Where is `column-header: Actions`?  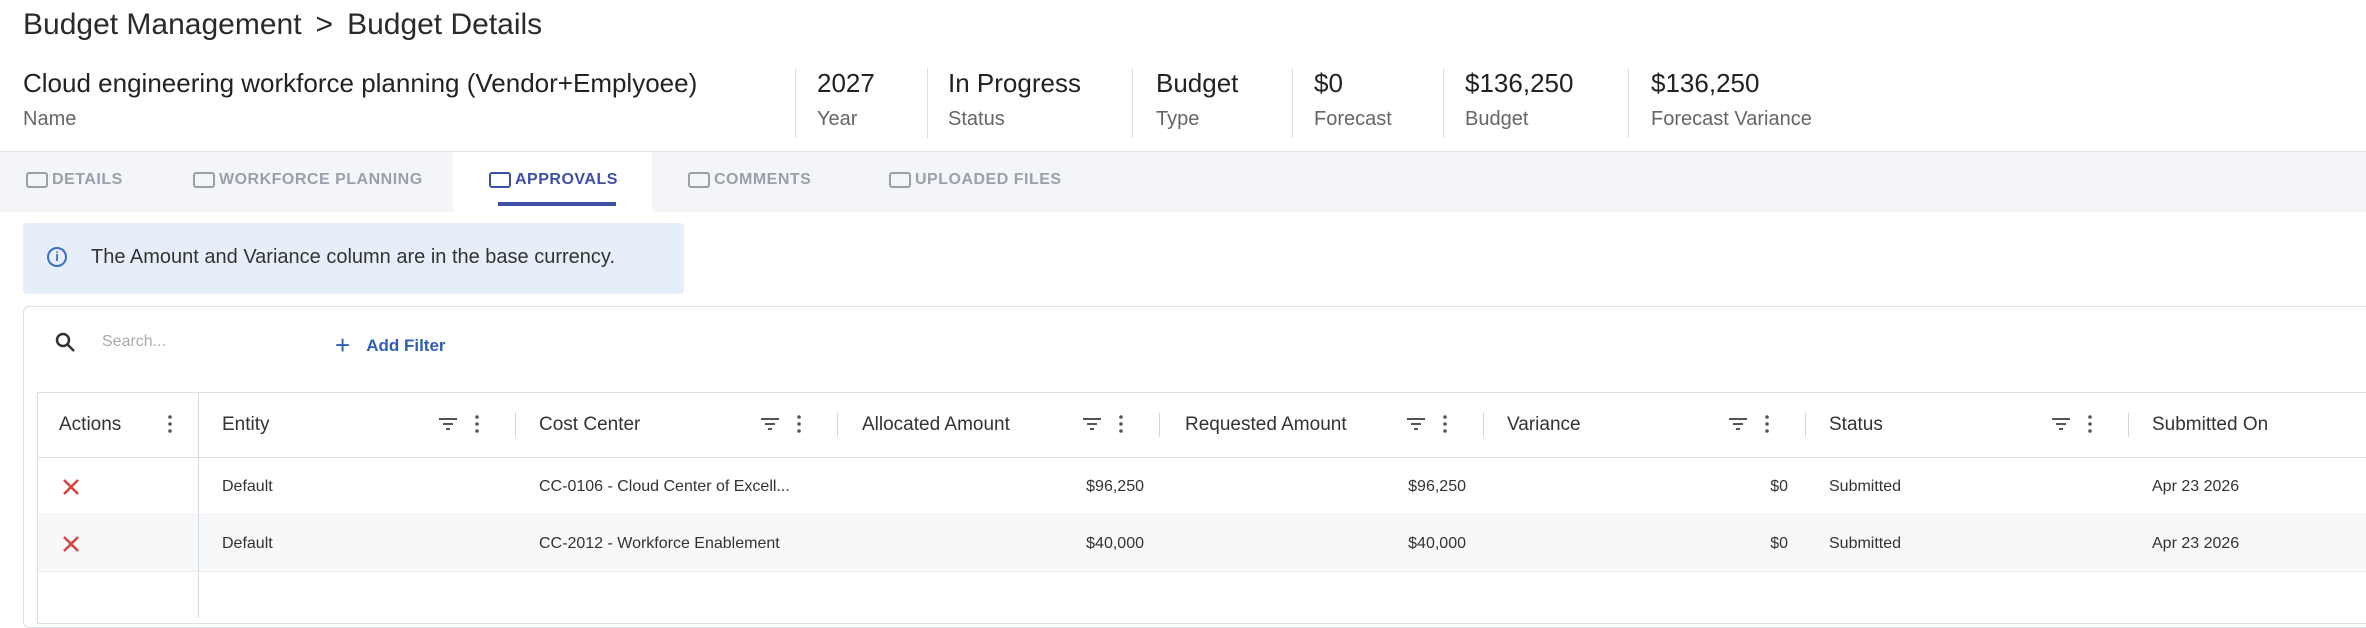
column-header: Actions is located at coordinates (90, 424).